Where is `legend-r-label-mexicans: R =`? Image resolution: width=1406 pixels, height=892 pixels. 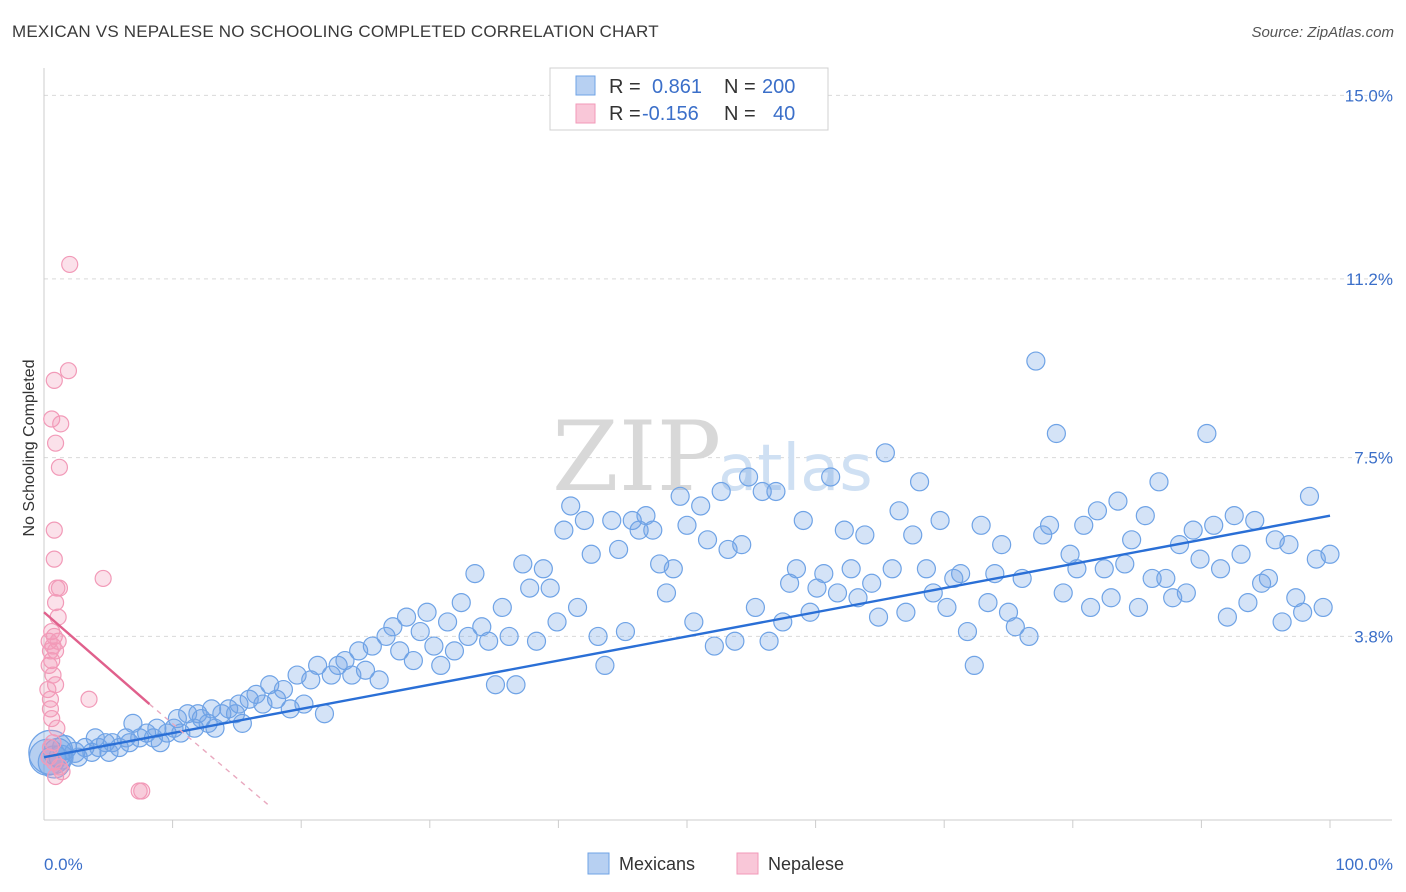
legend-r-label-mexicans: R = is located at coordinates (625, 87).